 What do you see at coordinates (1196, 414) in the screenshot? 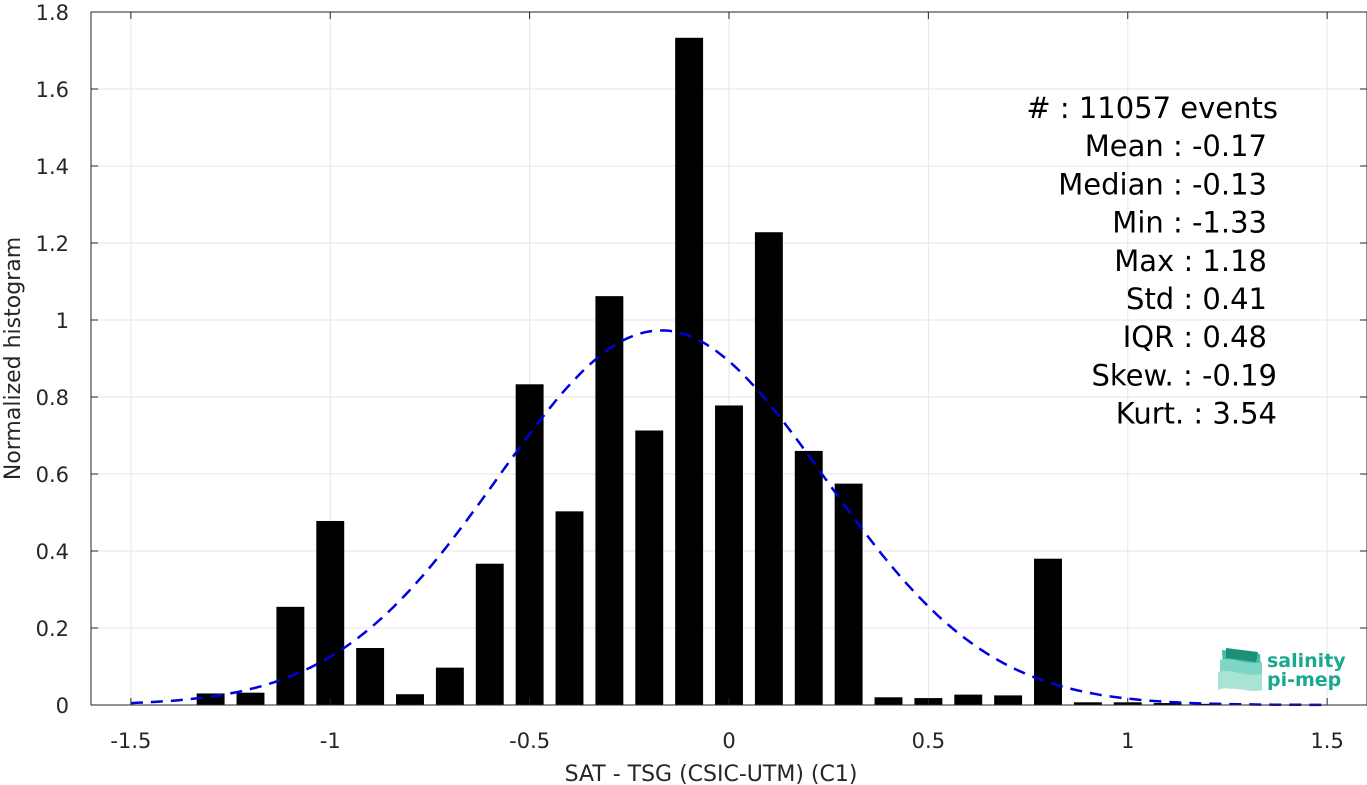
I see `stat-line-8: Kurt. : 3.54` at bounding box center [1196, 414].